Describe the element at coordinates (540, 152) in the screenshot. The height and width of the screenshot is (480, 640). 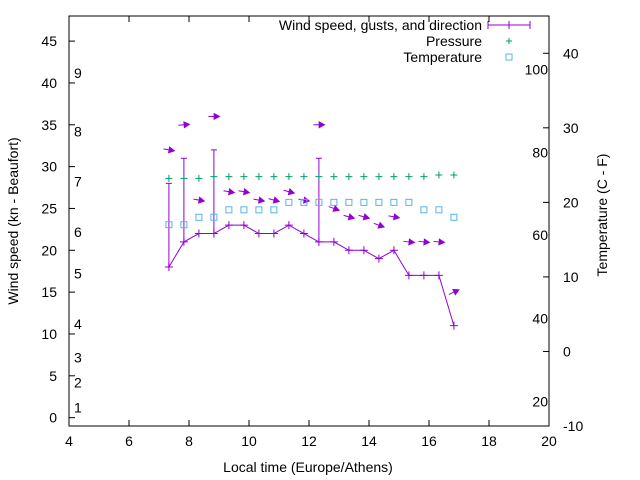
I see `fahrenheit-label: 80` at that location.